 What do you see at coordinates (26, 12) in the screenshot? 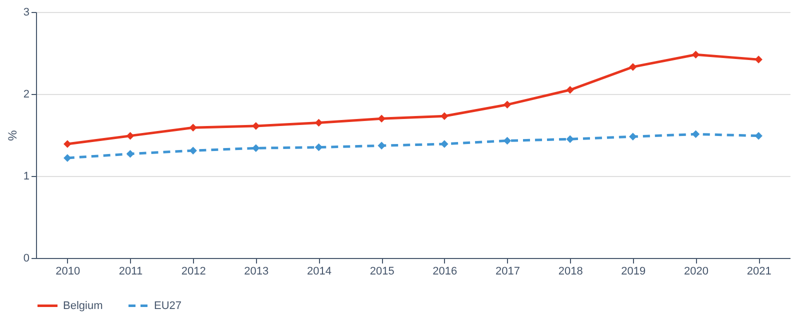
I see `y-tick-label: 3` at bounding box center [26, 12].